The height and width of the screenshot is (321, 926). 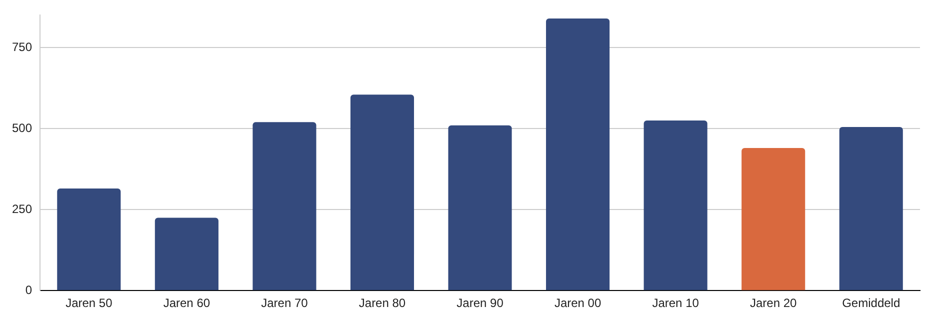 I want to click on y-tick-label: 0, so click(x=28, y=289).